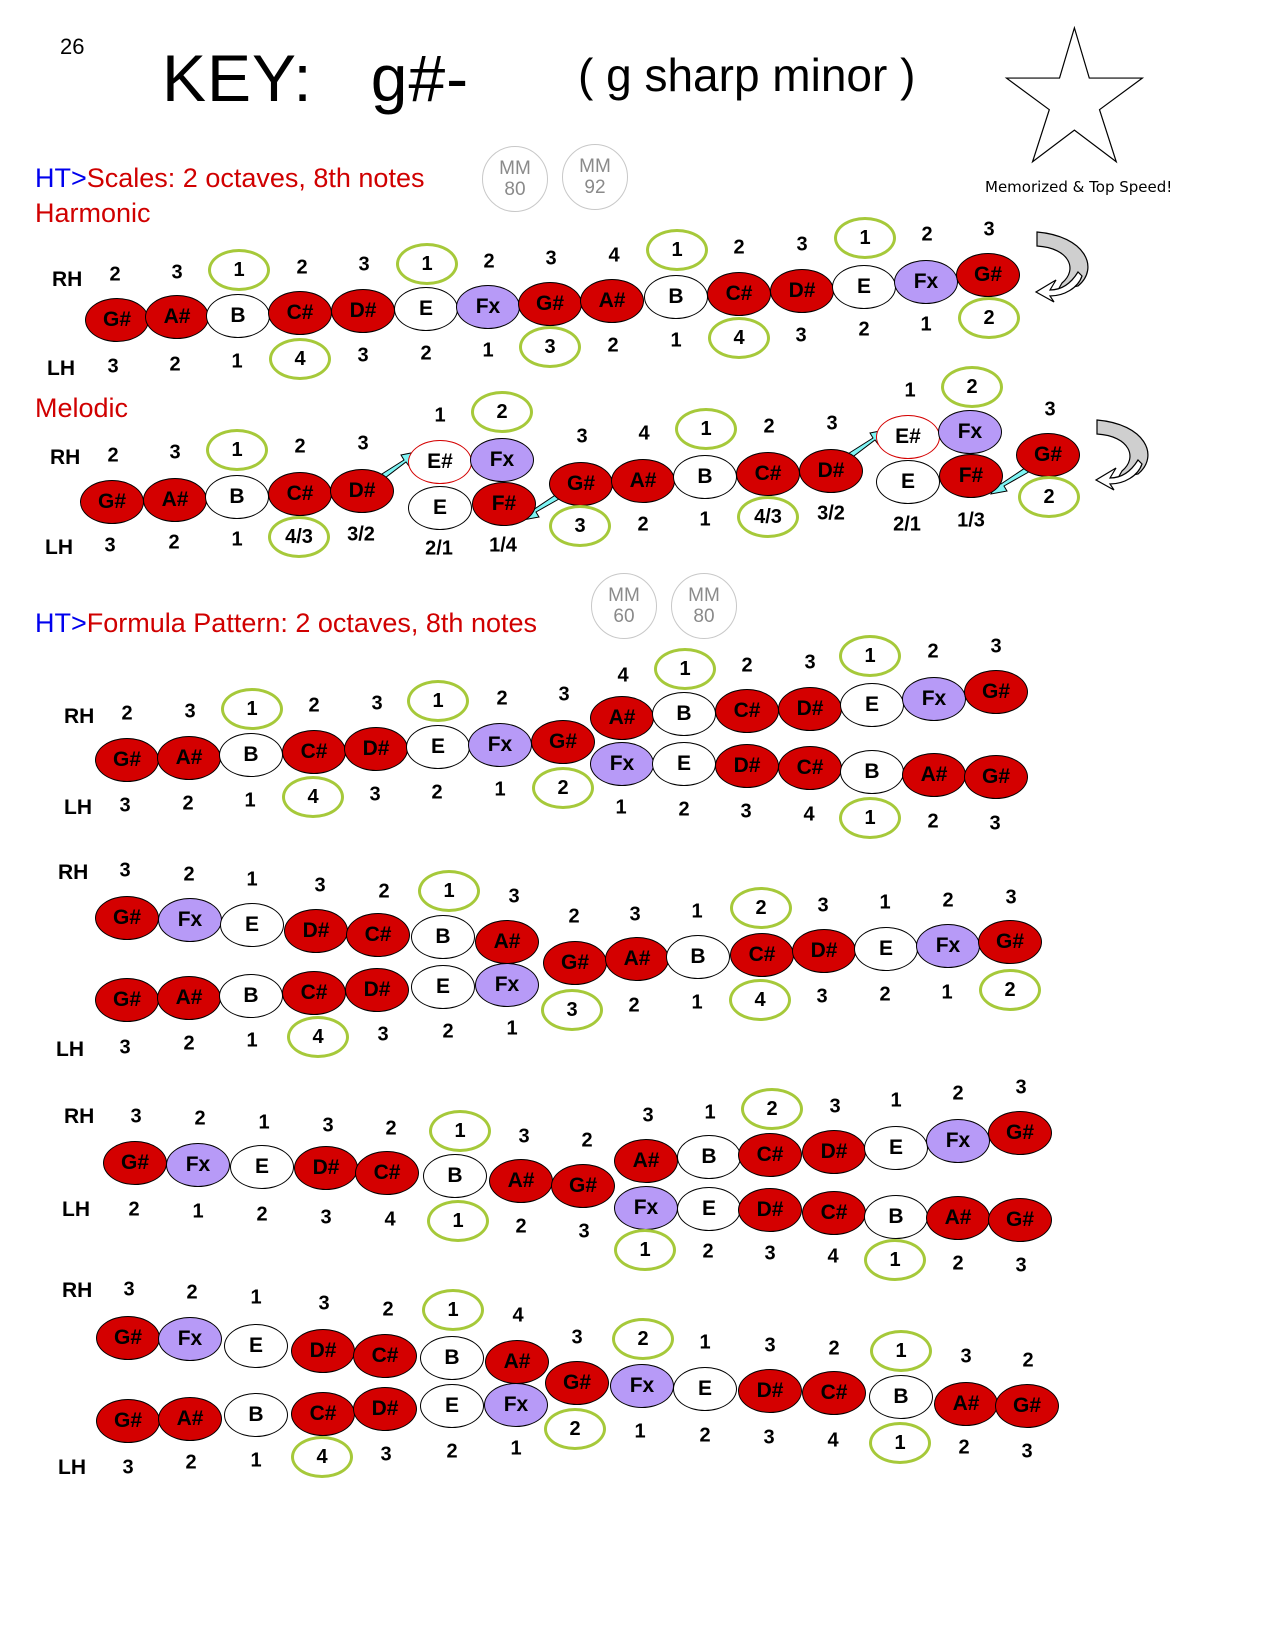 This screenshot has width=1275, height=1650. Describe the element at coordinates (515, 179) in the screenshot. I see `tempo-badge-80: MM 80` at that location.